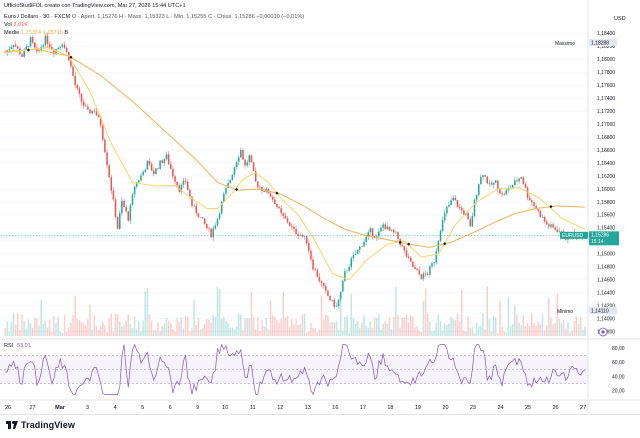 This screenshot has height=438, width=640. Describe the element at coordinates (36, 33) in the screenshot. I see `ma-row: Medie 1,15384 1,15715 B` at that location.